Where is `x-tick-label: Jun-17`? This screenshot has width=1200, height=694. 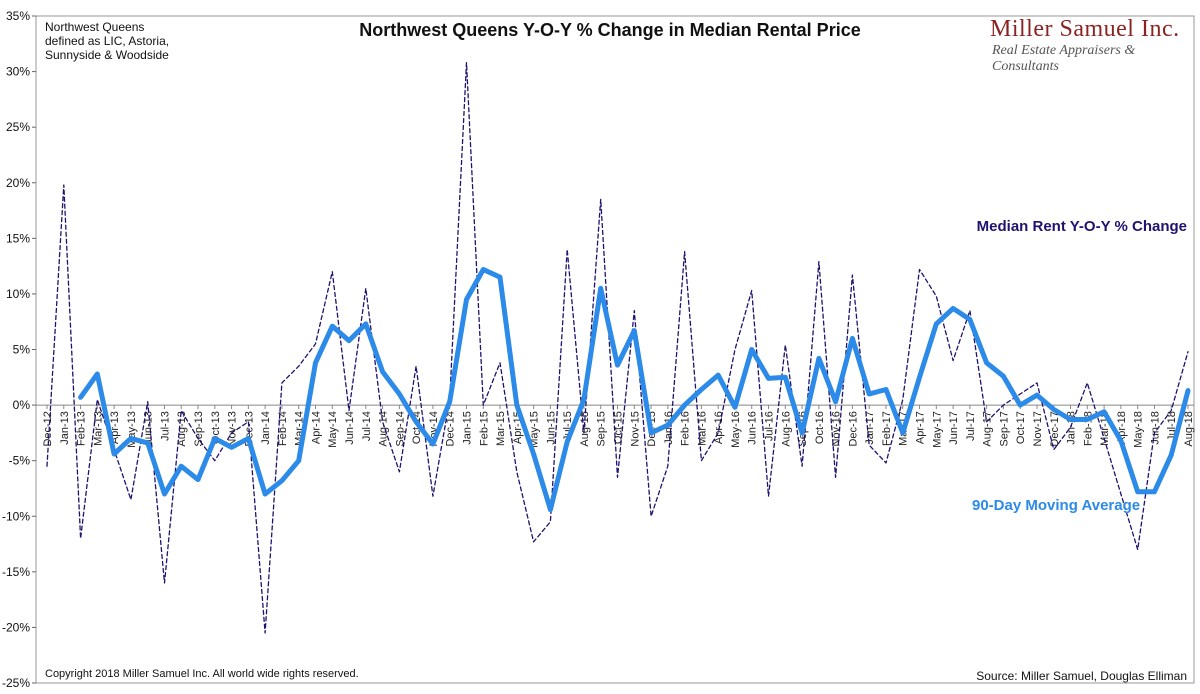 x-tick-label: Jun-17 is located at coordinates (954, 428).